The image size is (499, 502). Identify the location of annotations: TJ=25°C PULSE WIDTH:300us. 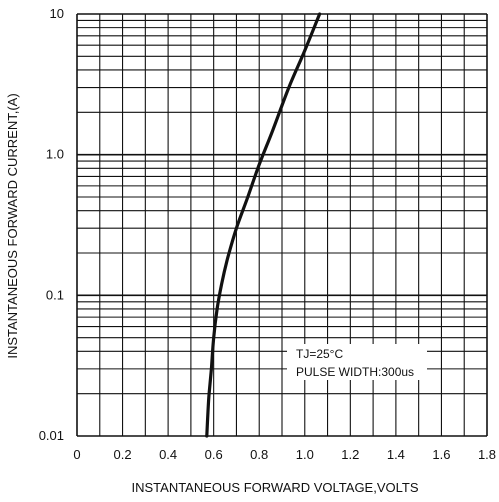
(357, 362).